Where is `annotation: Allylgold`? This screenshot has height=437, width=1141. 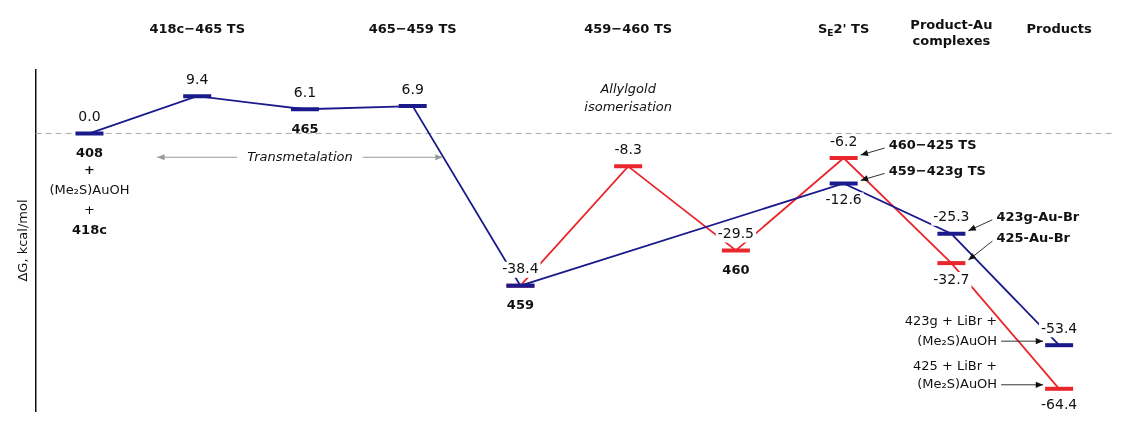 annotation: Allylgold is located at coordinates (628, 89).